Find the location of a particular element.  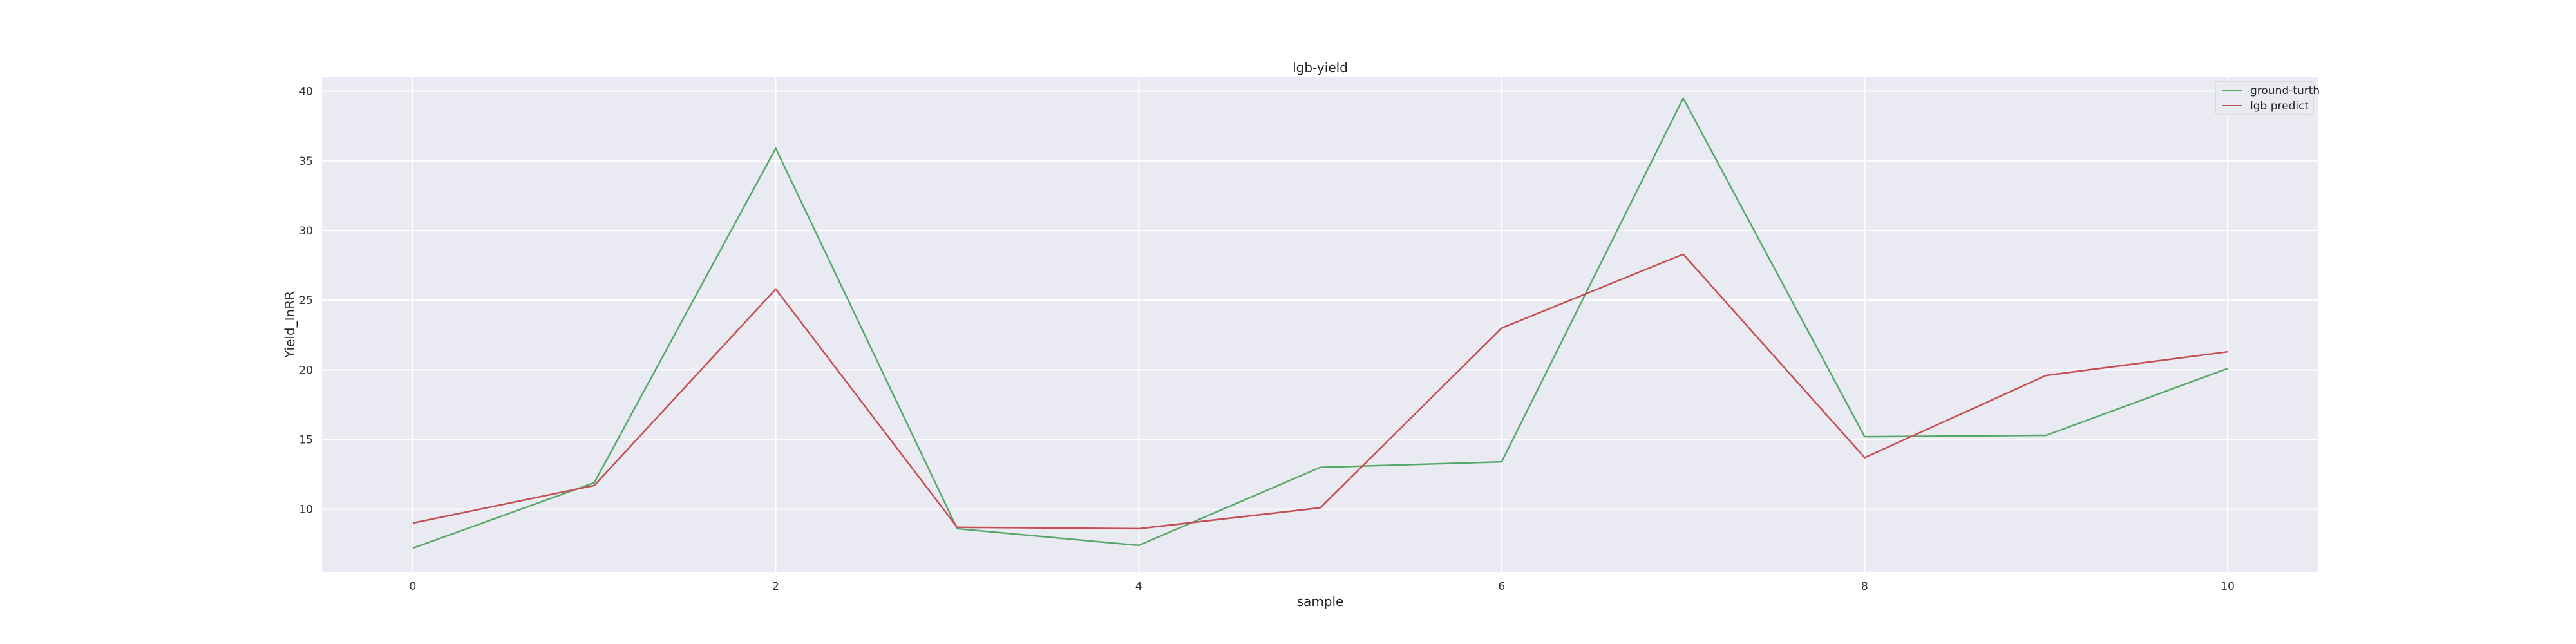

y-tick-label: 40 is located at coordinates (306, 92).